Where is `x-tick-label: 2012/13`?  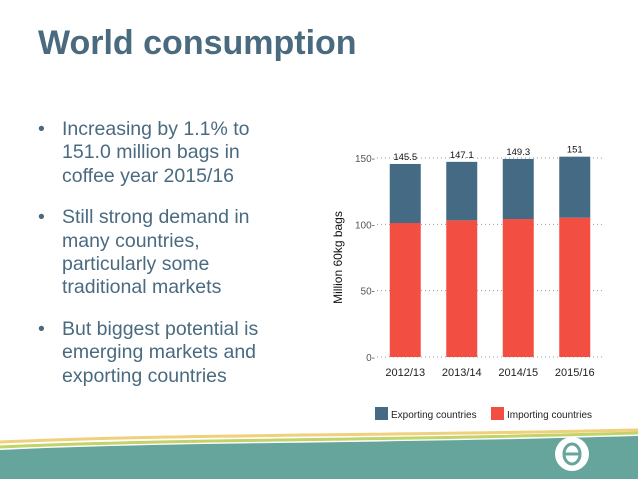
x-tick-label: 2012/13 is located at coordinates (405, 373).